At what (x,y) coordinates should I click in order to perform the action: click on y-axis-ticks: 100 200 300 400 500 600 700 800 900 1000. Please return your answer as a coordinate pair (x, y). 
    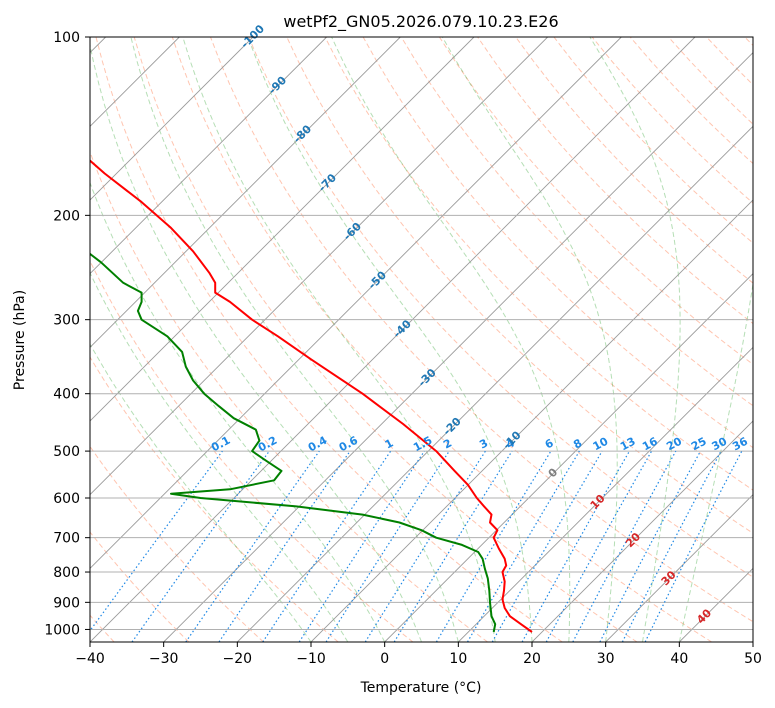
    Looking at the image, I should click on (67, 334).